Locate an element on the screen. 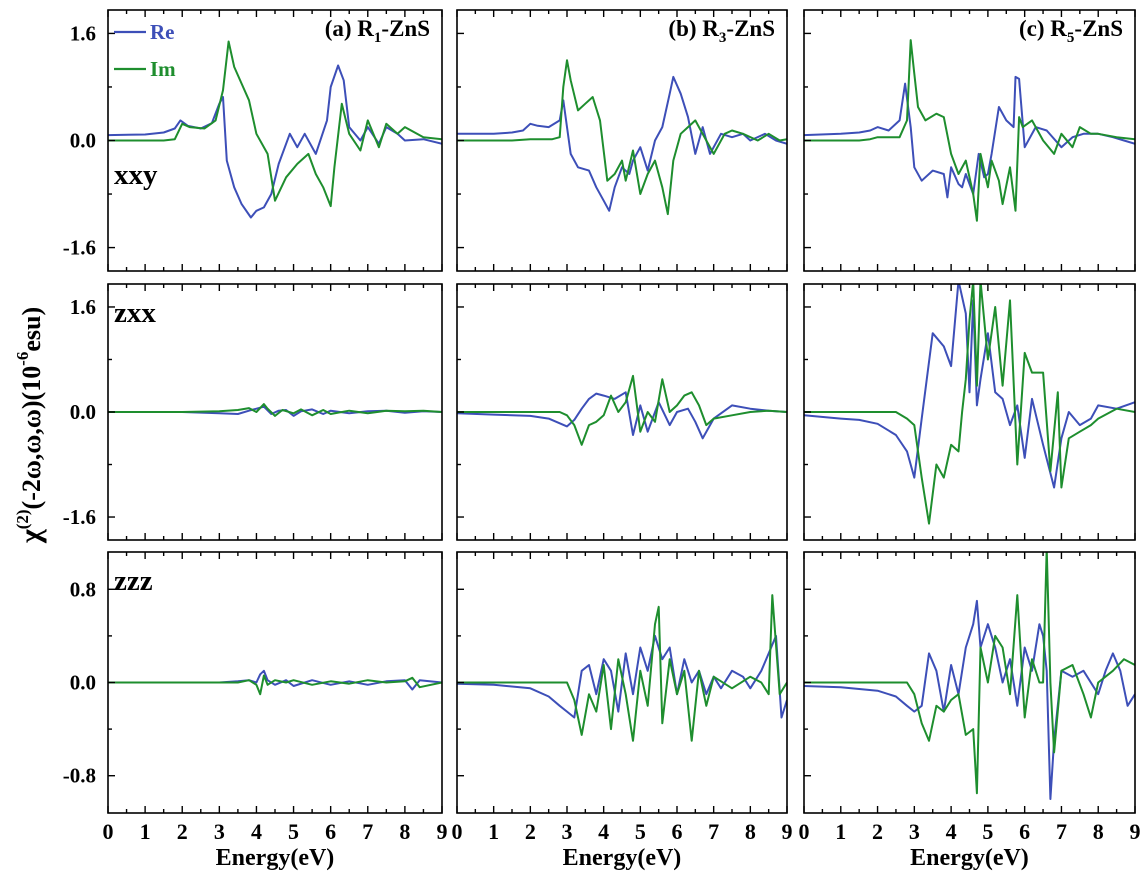  y-axis-label: χ(2)(-2ω,ω,ω)(10-6esu) is located at coordinates (30, 425).